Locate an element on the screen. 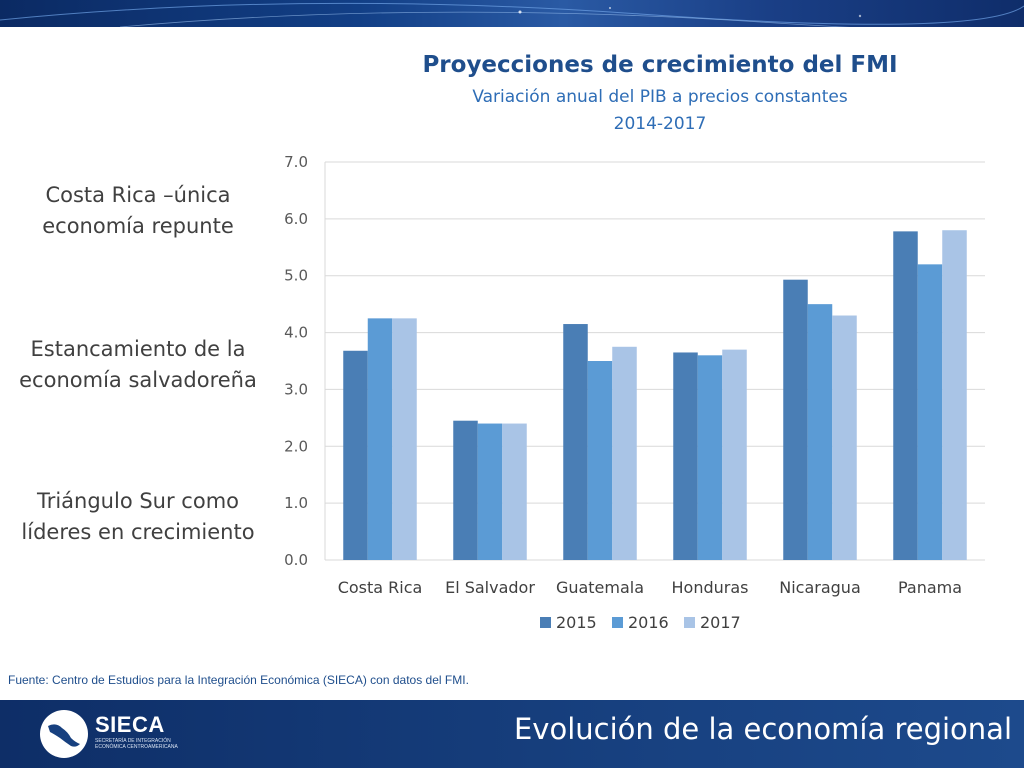 The image size is (1024, 768). y-tick-label: 2.0 is located at coordinates (296, 446).